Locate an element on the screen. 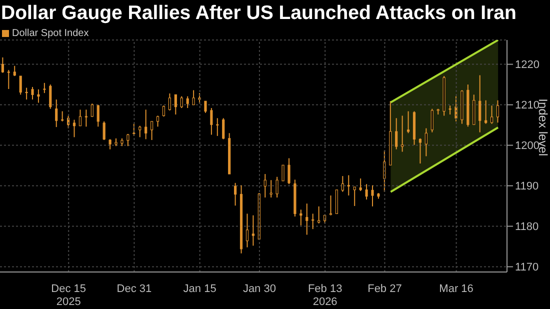 The width and height of the screenshot is (550, 309). x-tick-label: Jan 30 is located at coordinates (259, 289).